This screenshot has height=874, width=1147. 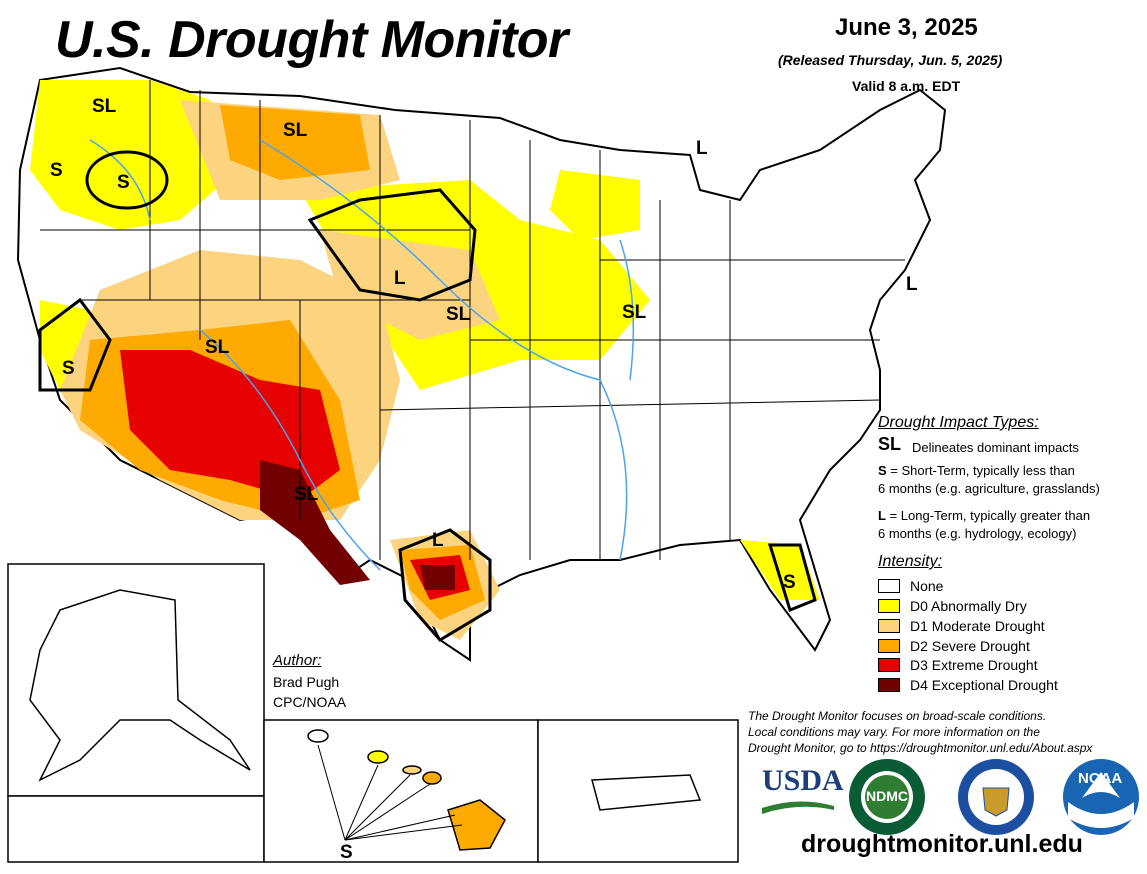 I want to click on d4-central-texas, so click(x=437, y=577).